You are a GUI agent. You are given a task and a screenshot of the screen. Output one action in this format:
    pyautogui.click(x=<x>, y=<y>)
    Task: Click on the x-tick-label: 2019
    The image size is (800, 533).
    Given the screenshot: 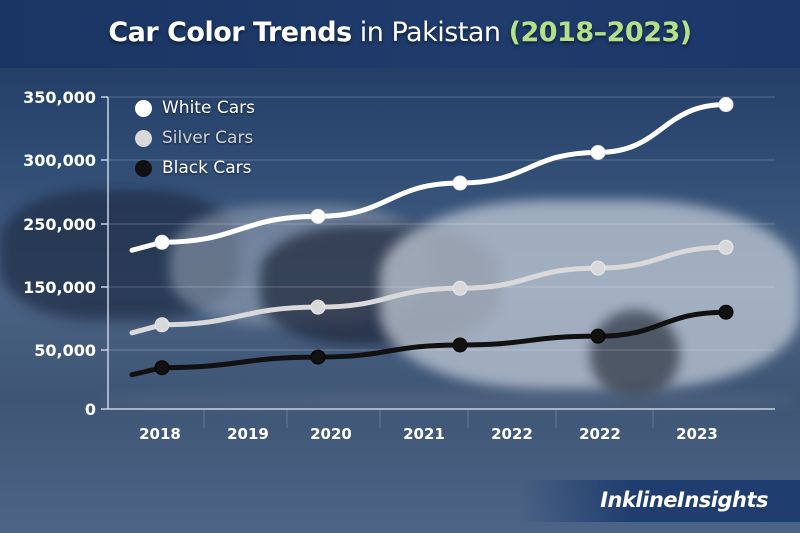 What is the action you would take?
    pyautogui.click(x=248, y=434)
    